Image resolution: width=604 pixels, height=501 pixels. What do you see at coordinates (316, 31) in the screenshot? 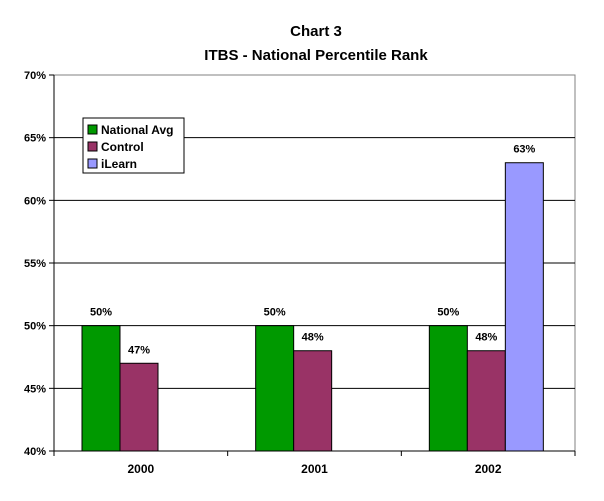
I see `chart-title: Chart 3` at bounding box center [316, 31].